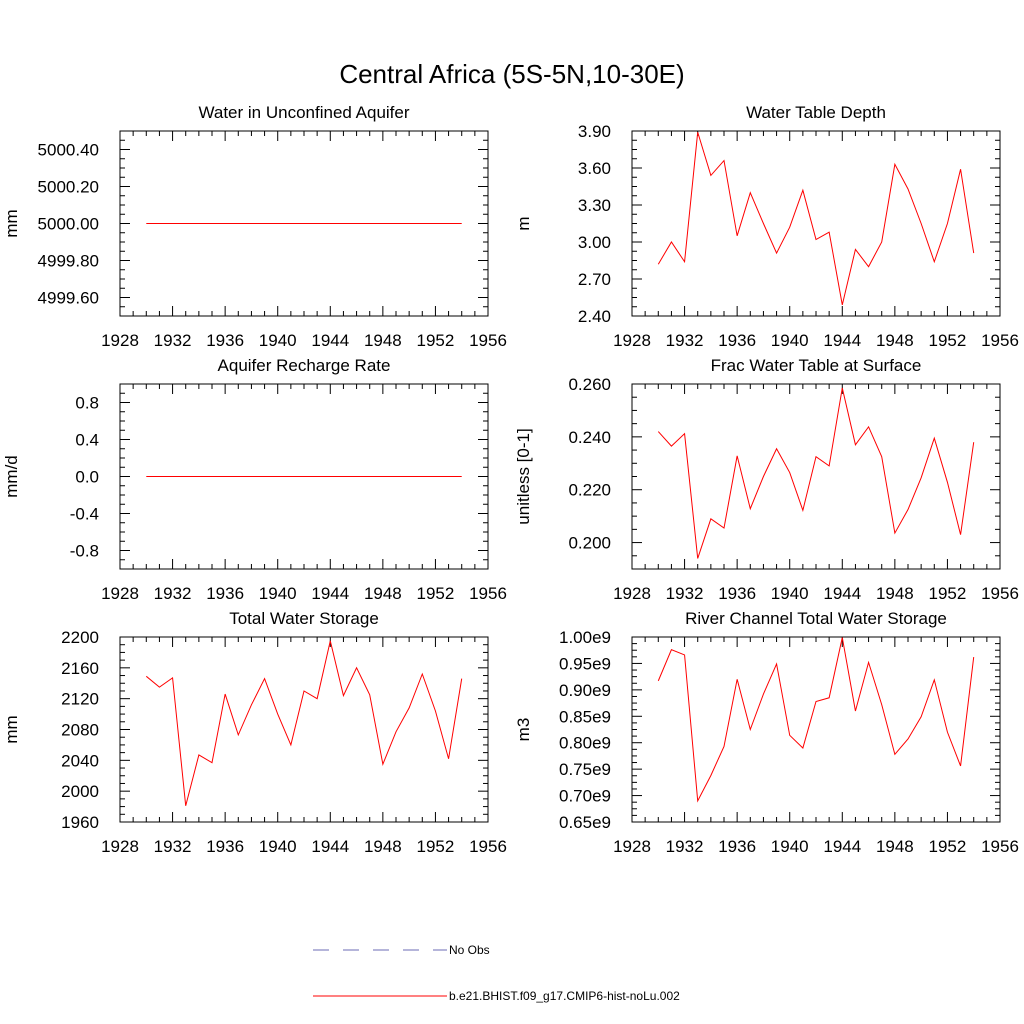 The height and width of the screenshot is (1024, 1024). Describe the element at coordinates (68, 187) in the screenshot. I see `y-tick-label: 5000.20` at that location.